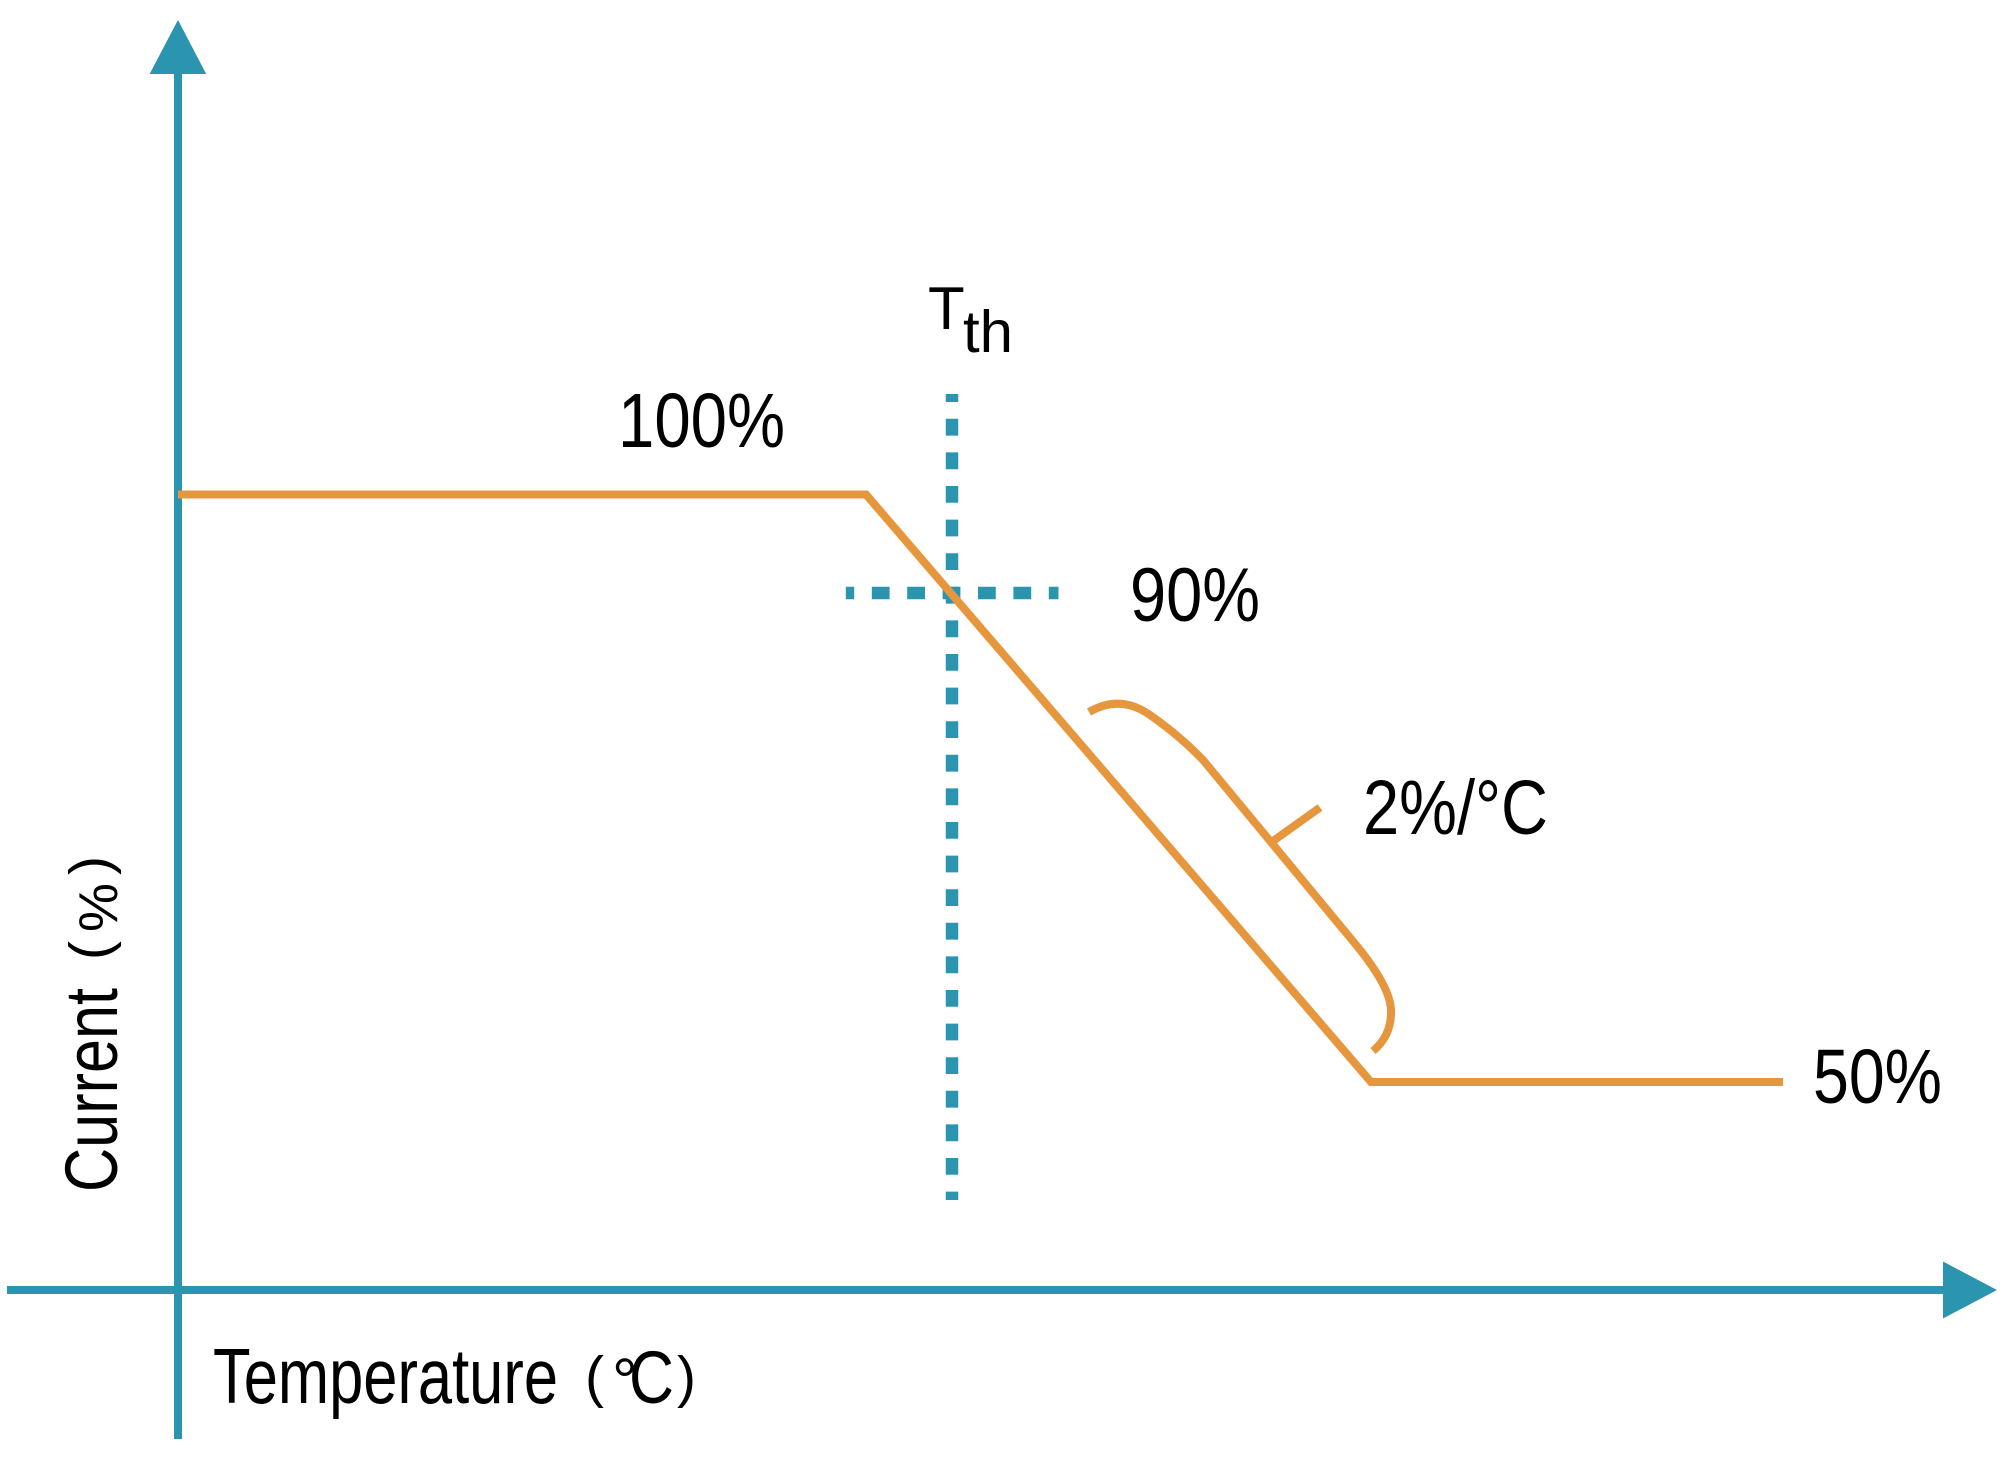 The height and width of the screenshot is (1467, 2007). What do you see at coordinates (701, 421) in the screenshot?
I see `svg-text: 100%` at bounding box center [701, 421].